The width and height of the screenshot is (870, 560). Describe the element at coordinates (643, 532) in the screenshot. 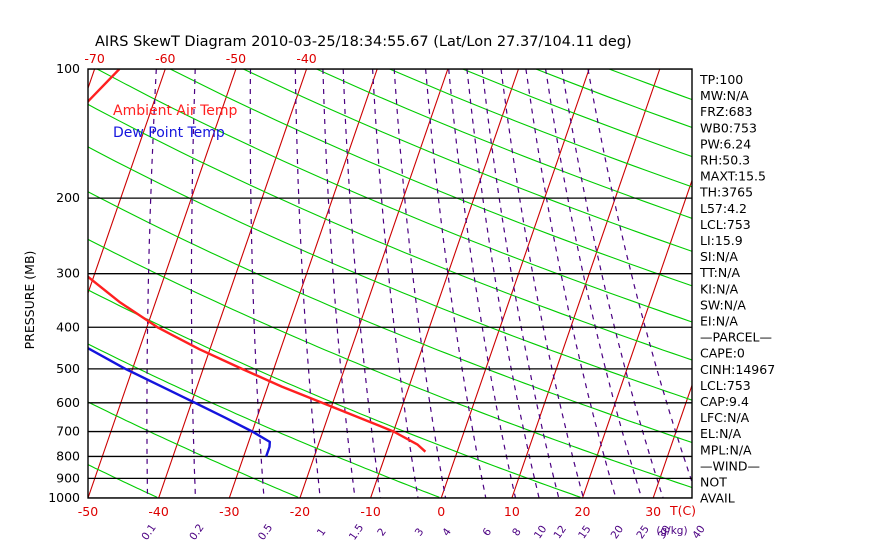

I see `mixing-ratio-tick: 25` at that location.